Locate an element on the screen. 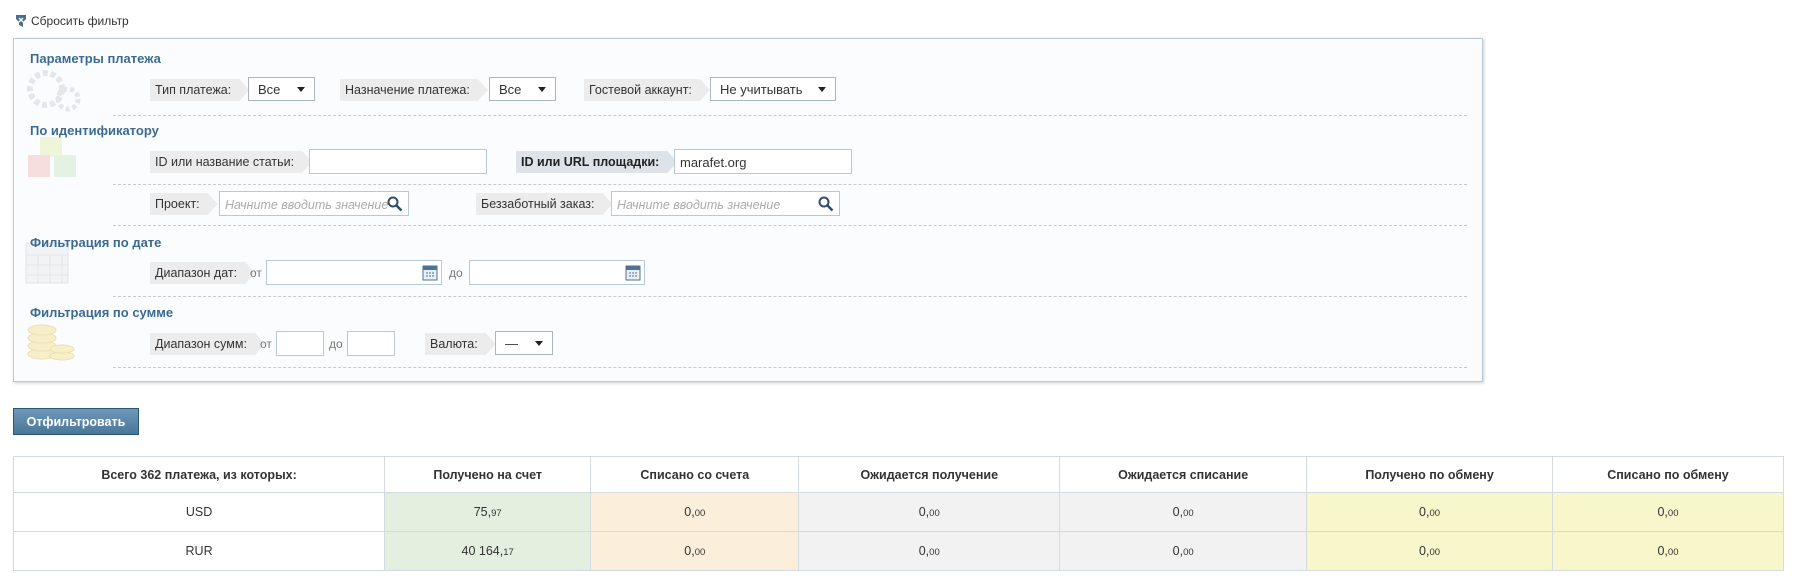 The width and height of the screenshot is (1797, 579). field-label: Гостевой аккаунт: is located at coordinates (647, 90).